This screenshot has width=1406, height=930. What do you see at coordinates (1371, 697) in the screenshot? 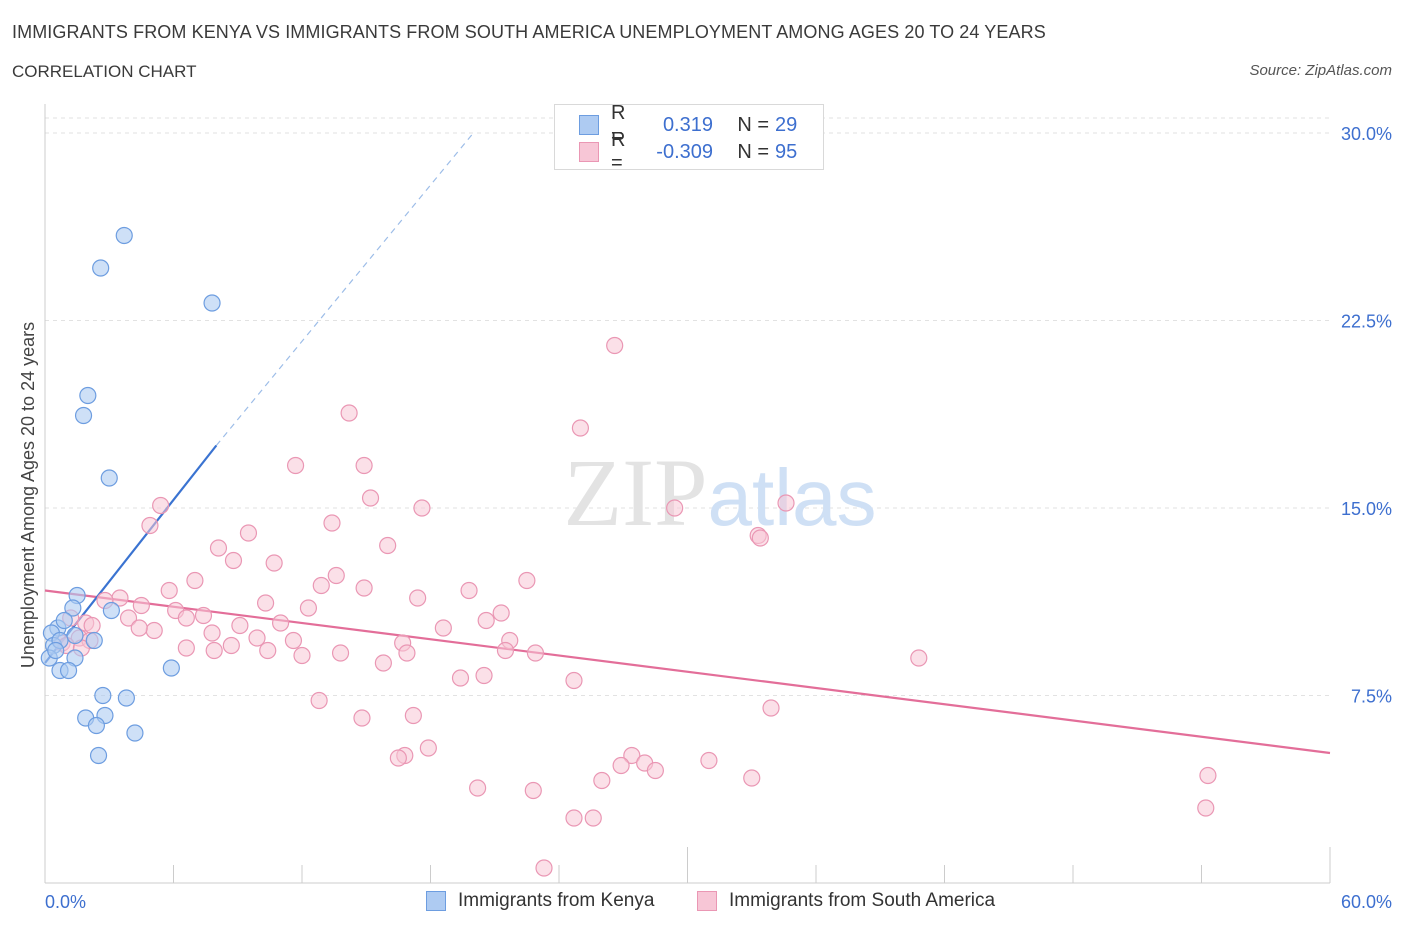
I see `y-tick-label: 7.5%` at bounding box center [1371, 697].